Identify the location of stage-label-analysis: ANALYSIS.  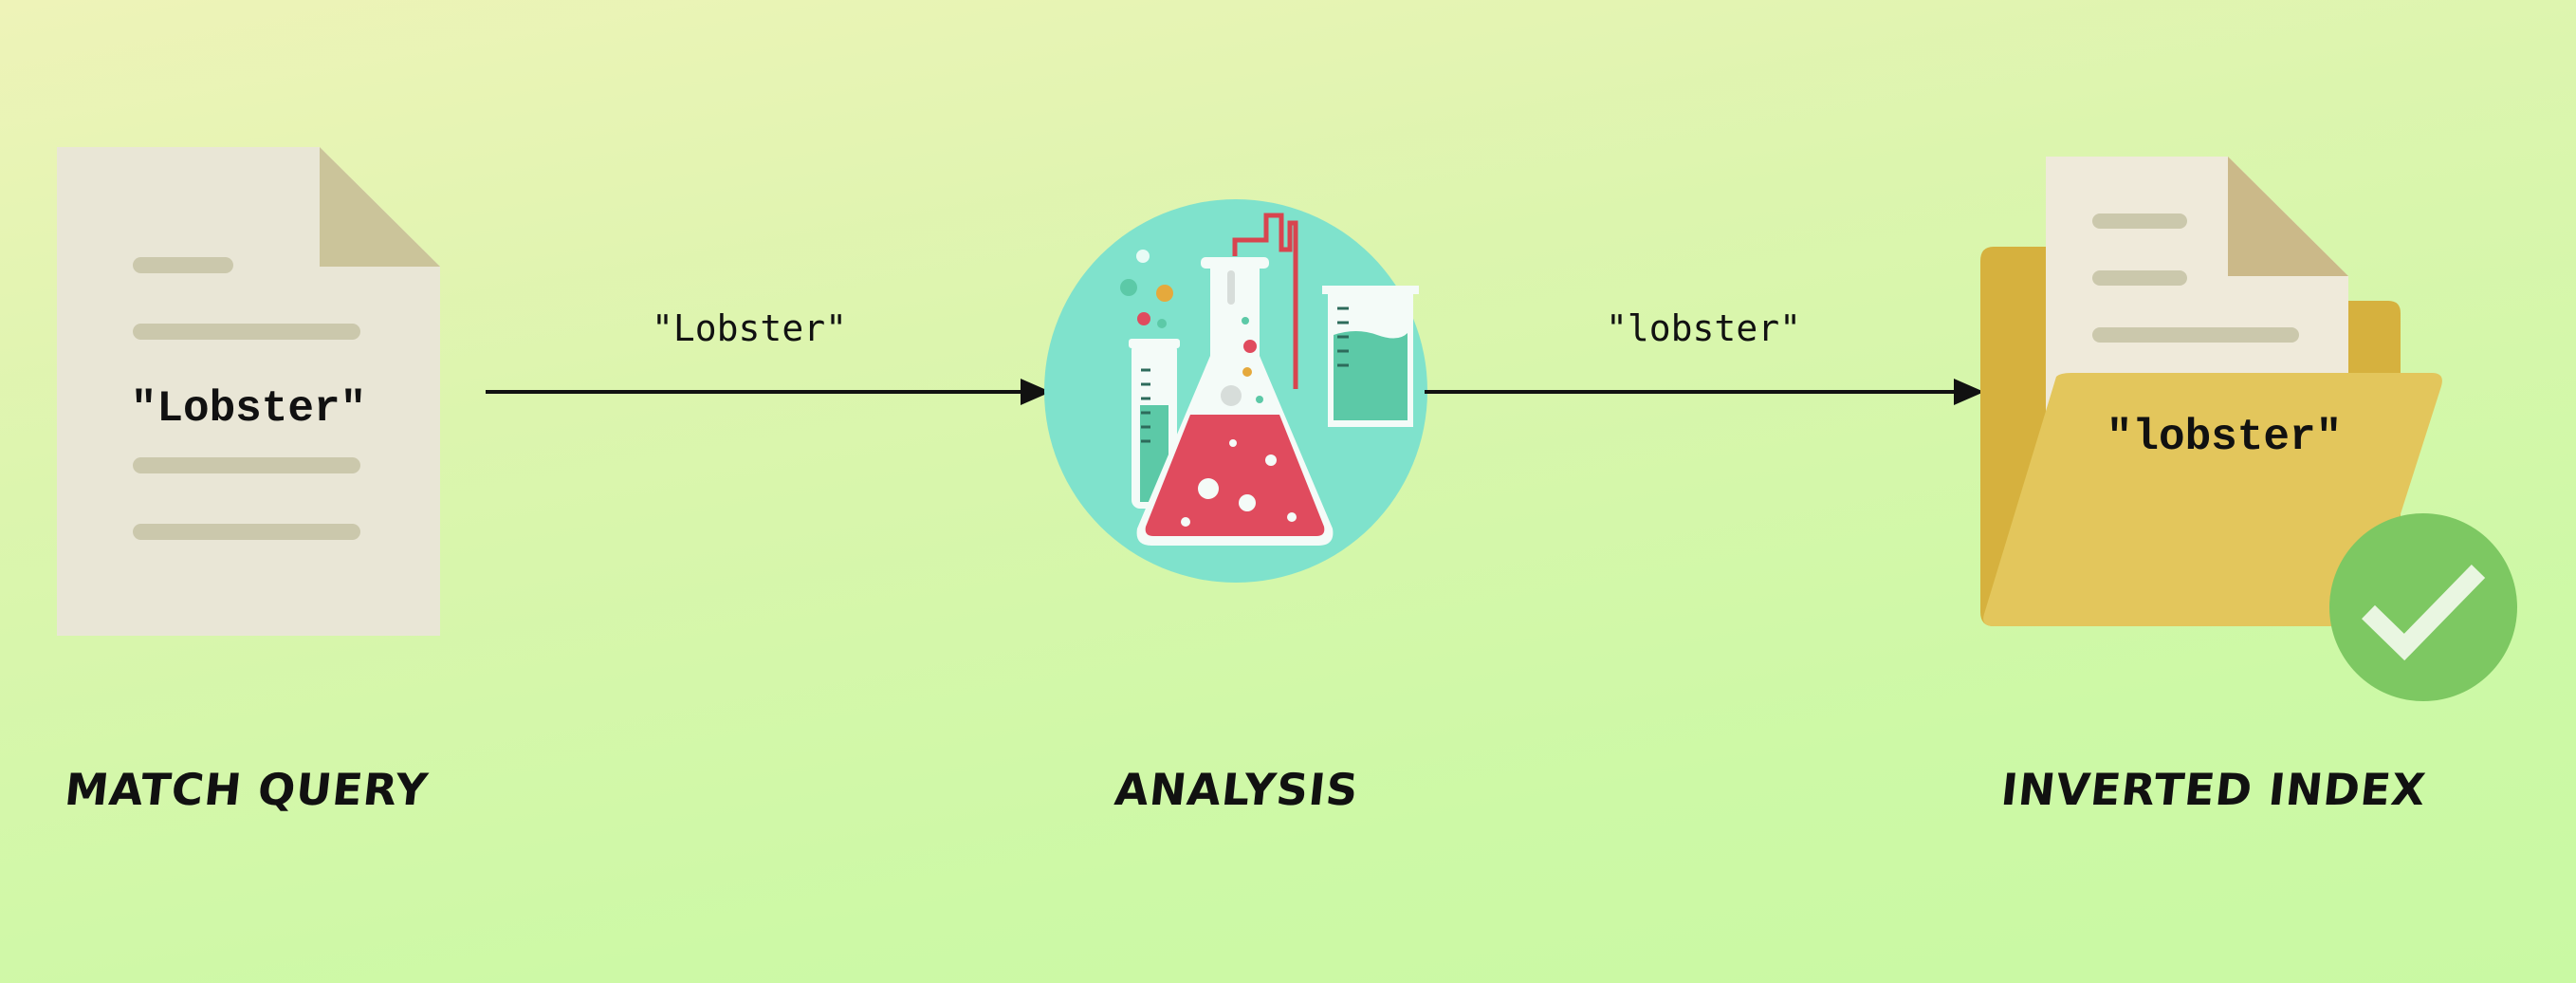
(1237, 789).